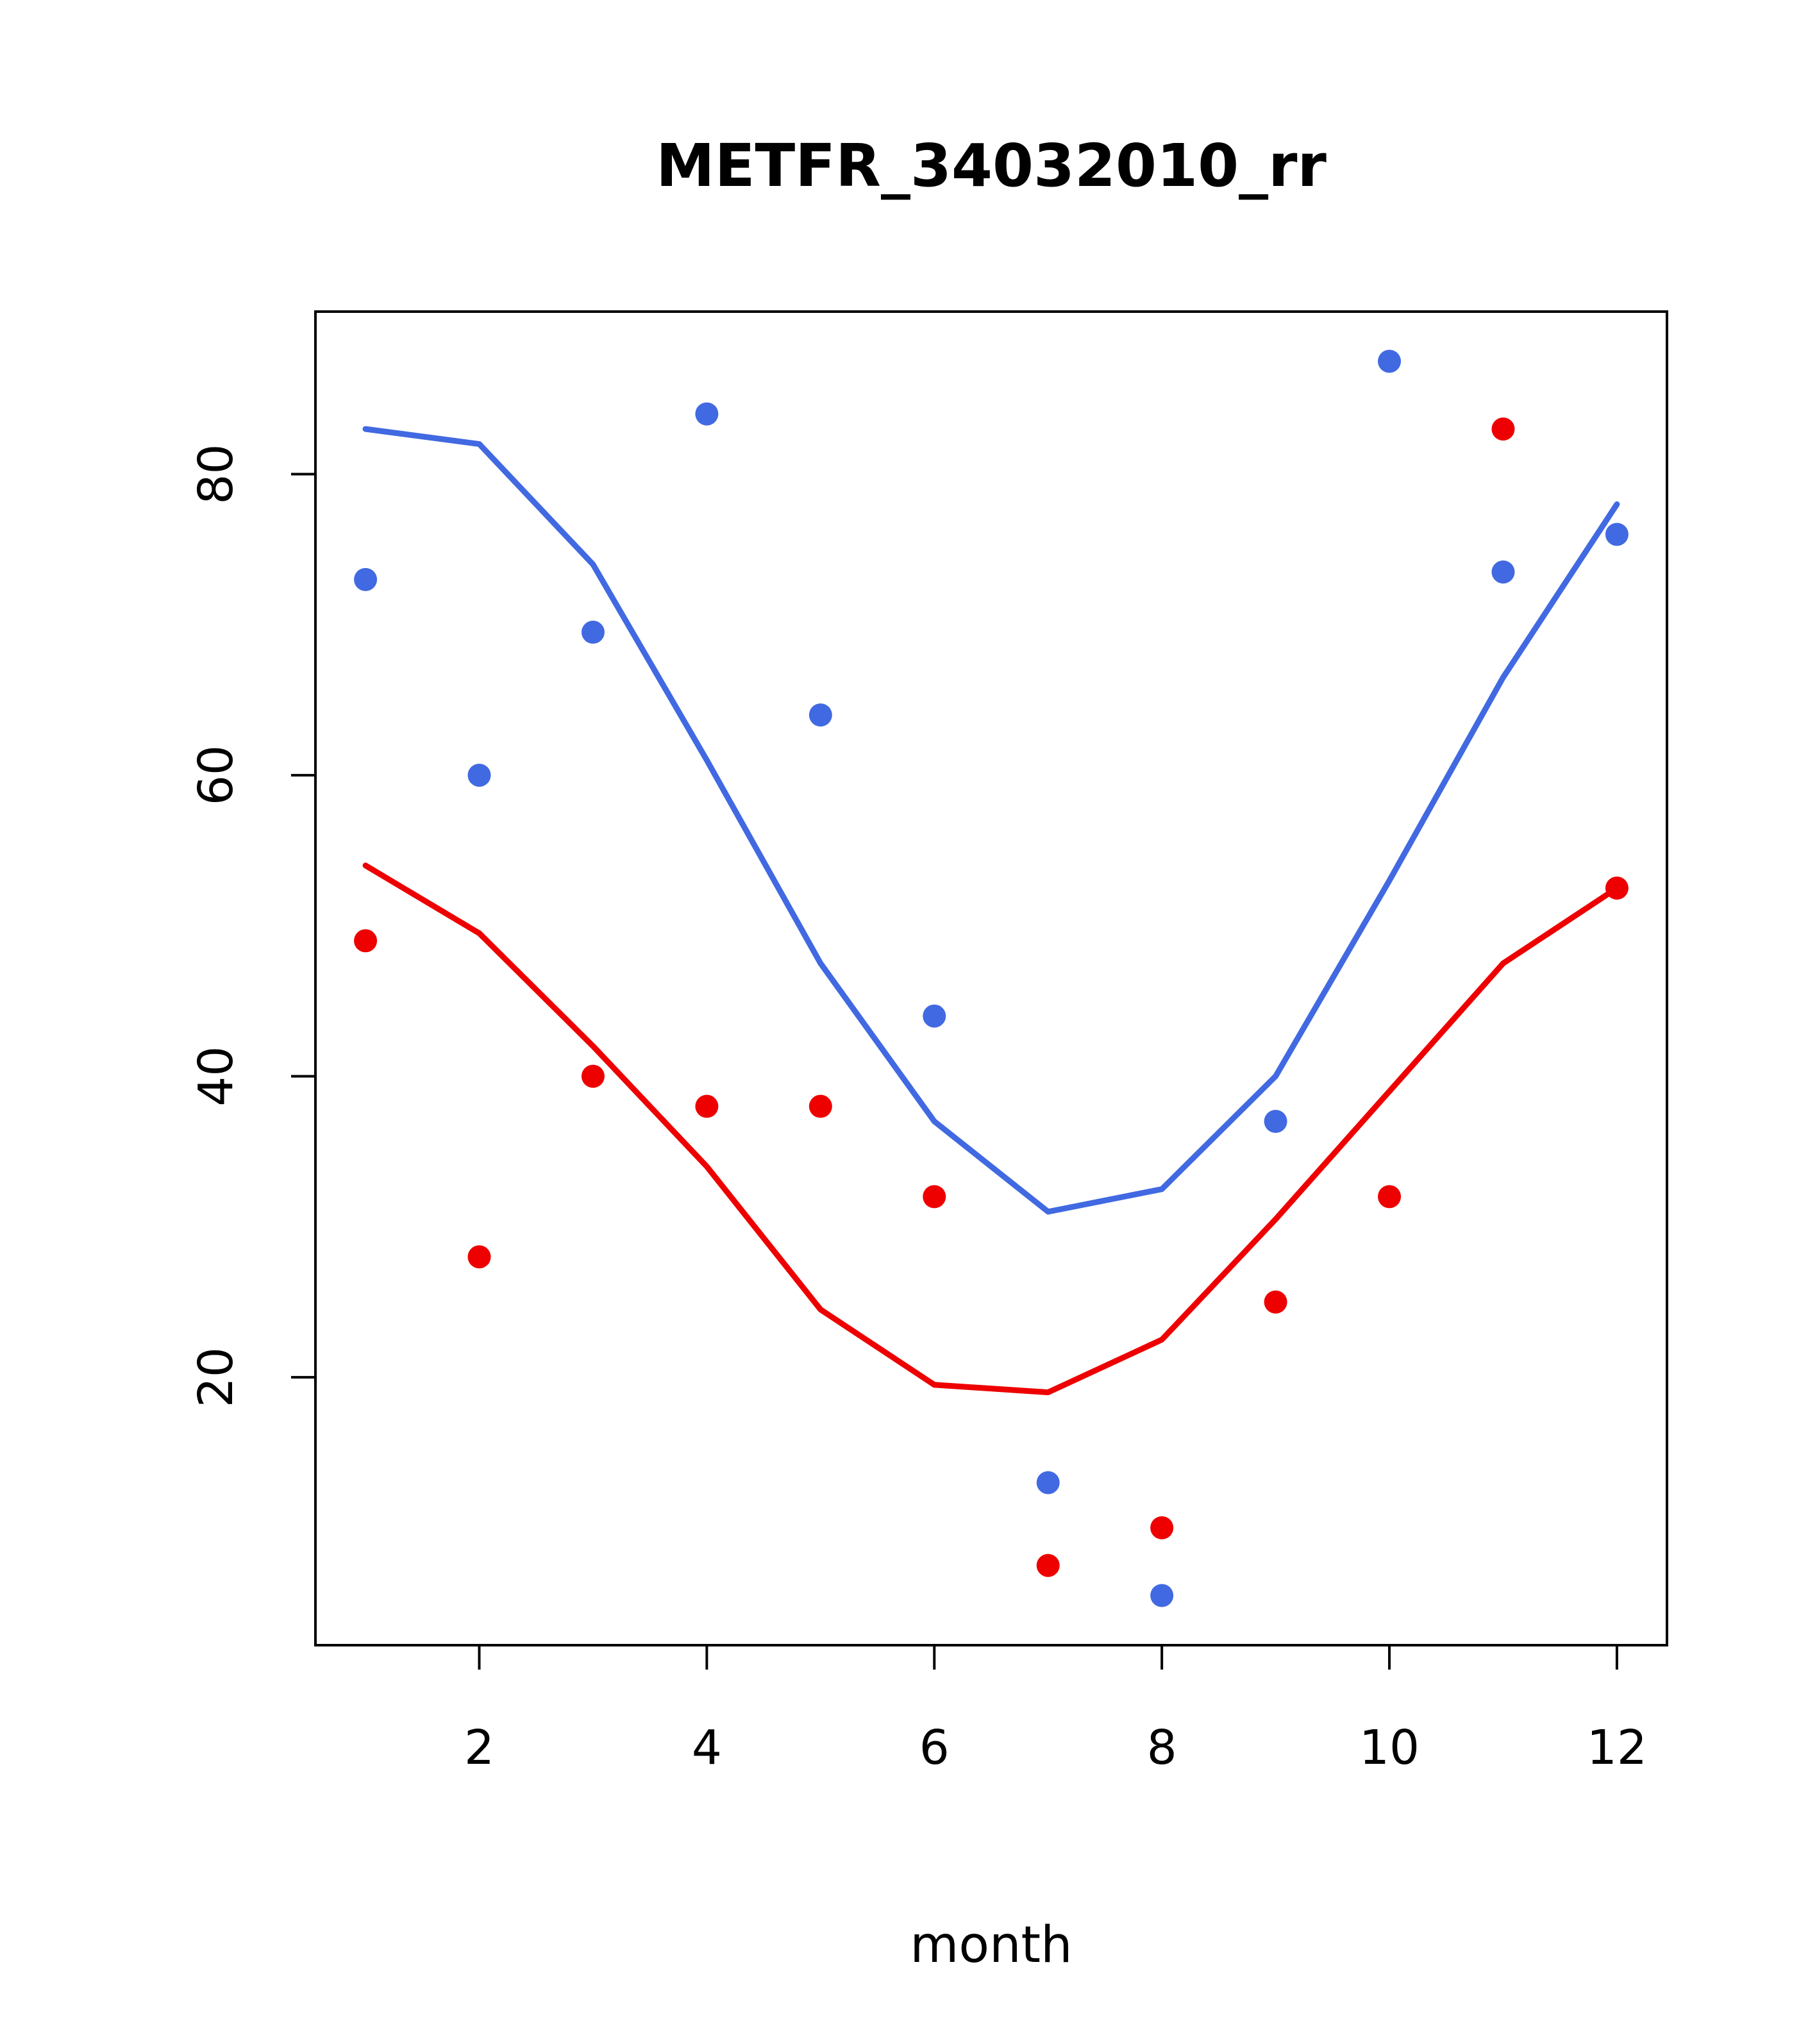 This screenshot has width=1817, height=2044. What do you see at coordinates (707, 1747) in the screenshot?
I see `x-tick-label: 4` at bounding box center [707, 1747].